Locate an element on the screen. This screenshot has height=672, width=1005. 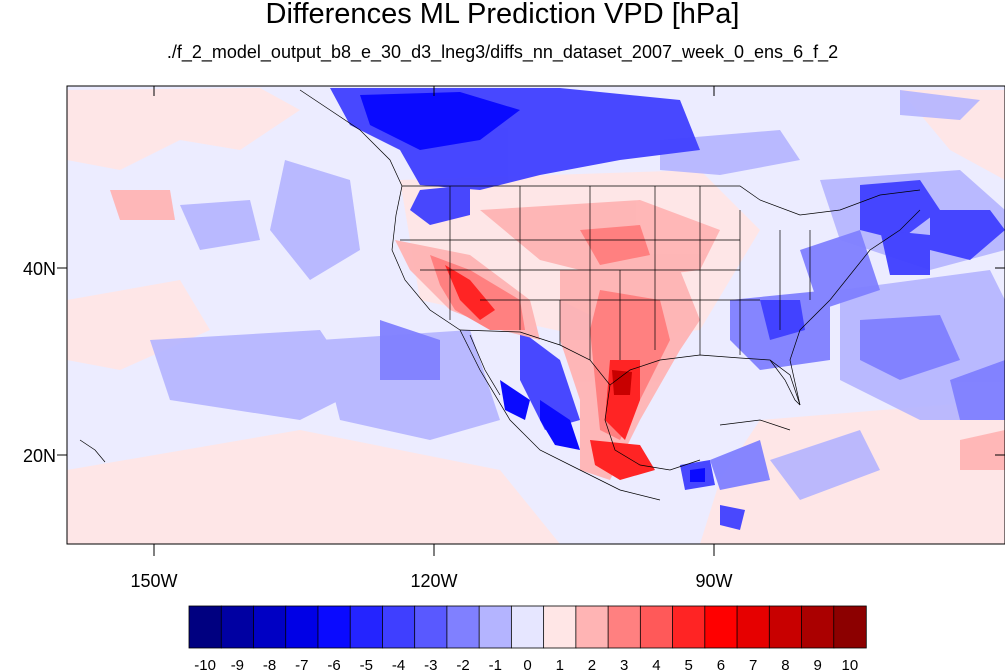
colorbar-label: 6 is located at coordinates (721, 664).